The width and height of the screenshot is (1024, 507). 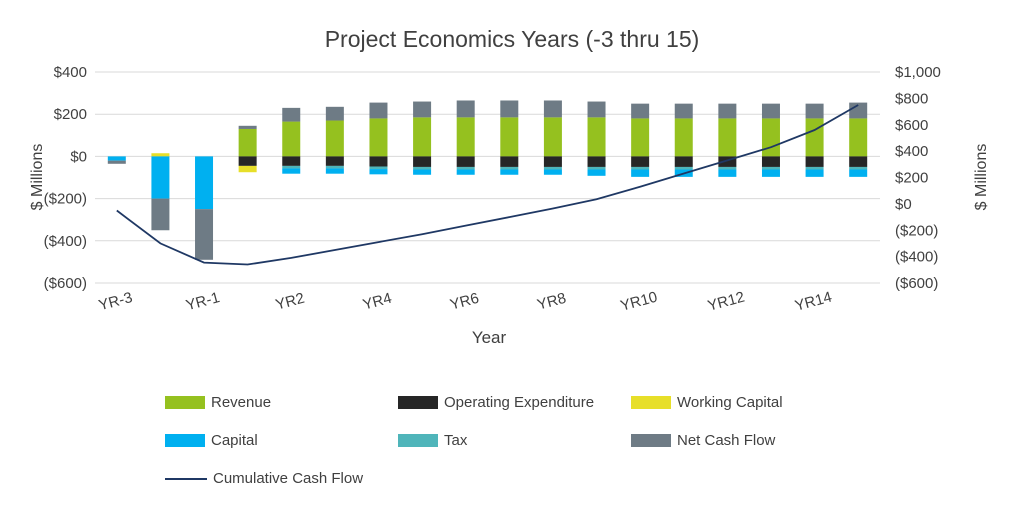 What do you see at coordinates (639, 302) in the screenshot?
I see `x-axis-tick-label: YR10` at bounding box center [639, 302].